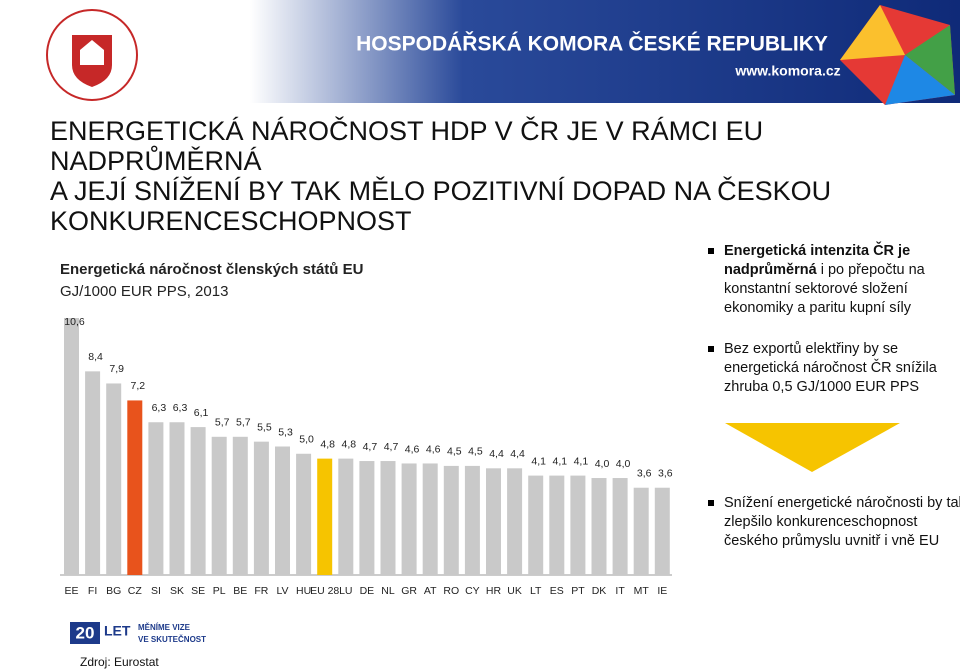  What do you see at coordinates (117, 631) in the screenshot?
I see `badge-word: LET` at bounding box center [117, 631].